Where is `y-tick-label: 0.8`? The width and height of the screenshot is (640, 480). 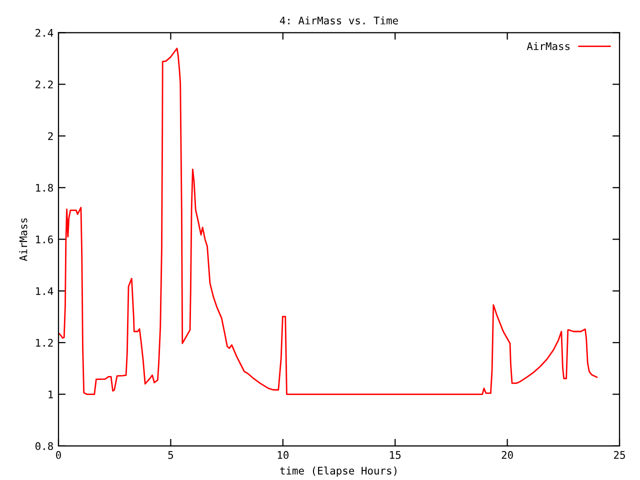
y-tick-label: 0.8 is located at coordinates (44, 446).